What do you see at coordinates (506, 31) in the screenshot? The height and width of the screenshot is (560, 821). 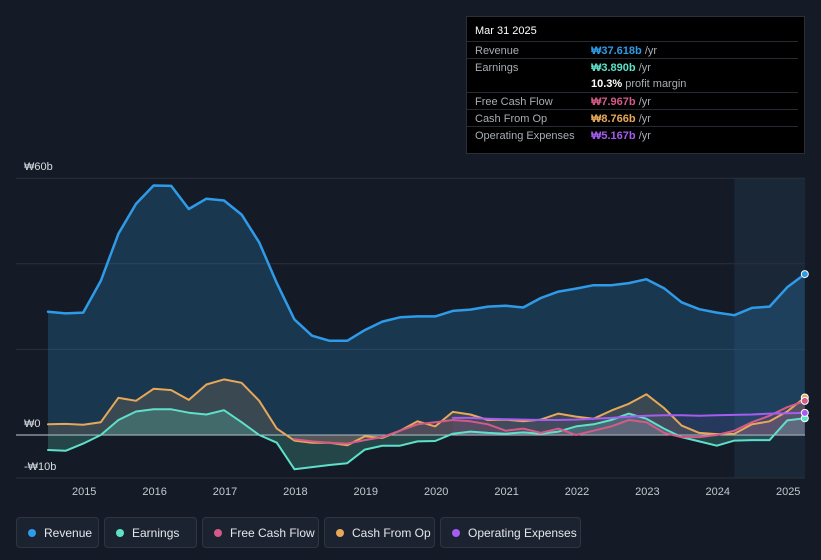 I see `tooltip-date: Mar 31 2025` at bounding box center [506, 31].